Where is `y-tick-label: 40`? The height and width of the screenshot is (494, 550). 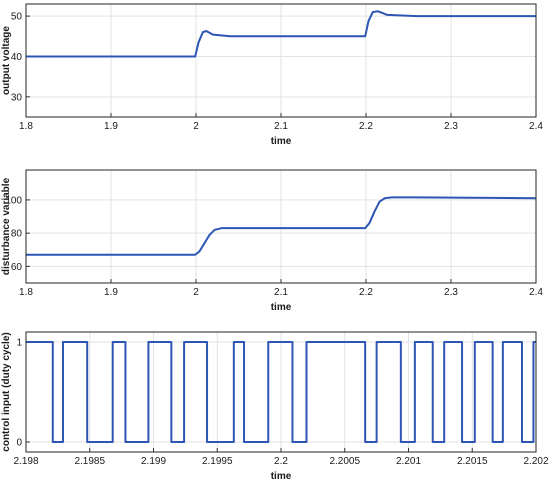
y-tick-label: 40 is located at coordinates (17, 57).